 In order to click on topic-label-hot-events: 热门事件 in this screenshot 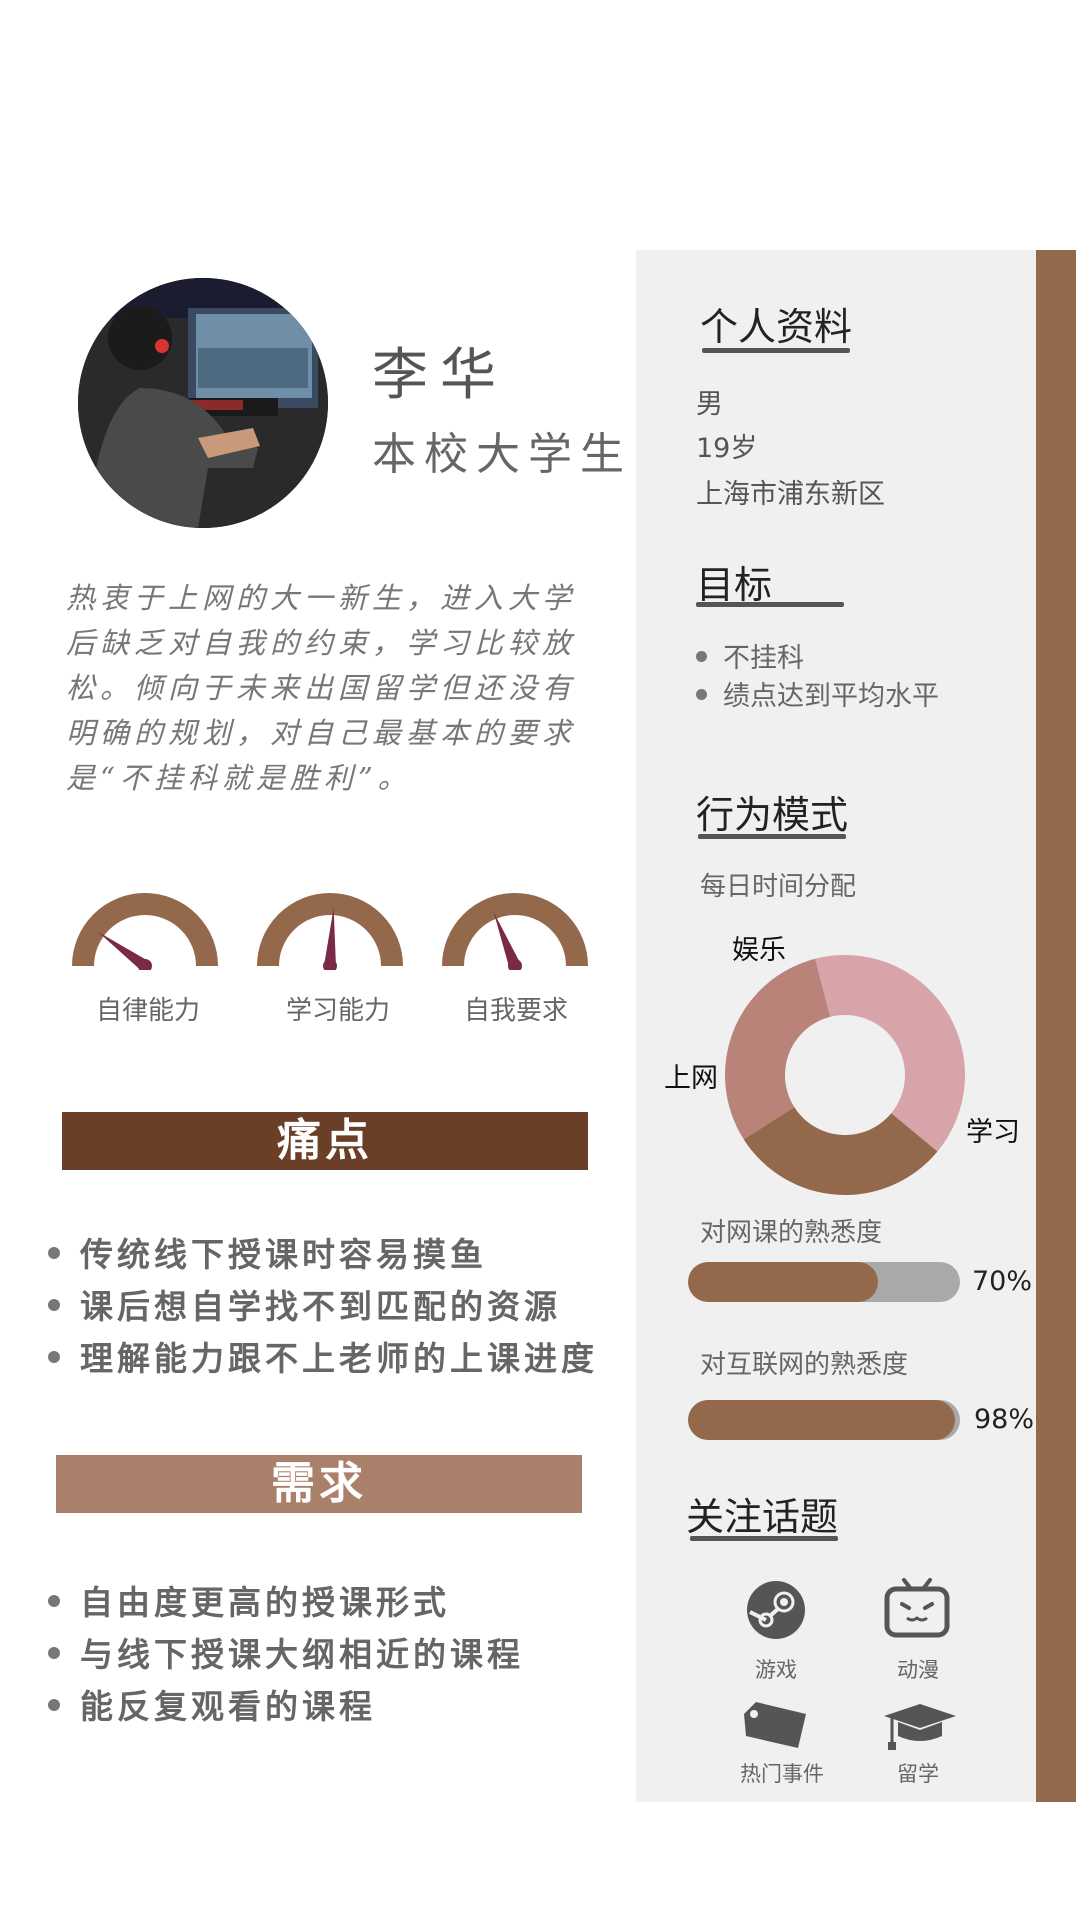, I will do `click(782, 1774)`.